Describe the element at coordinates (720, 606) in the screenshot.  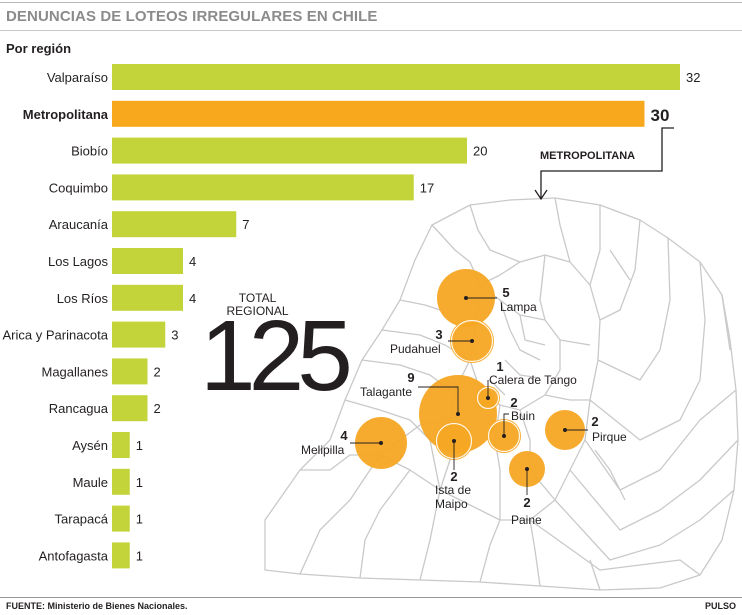
I see `brand-label: PULSO` at that location.